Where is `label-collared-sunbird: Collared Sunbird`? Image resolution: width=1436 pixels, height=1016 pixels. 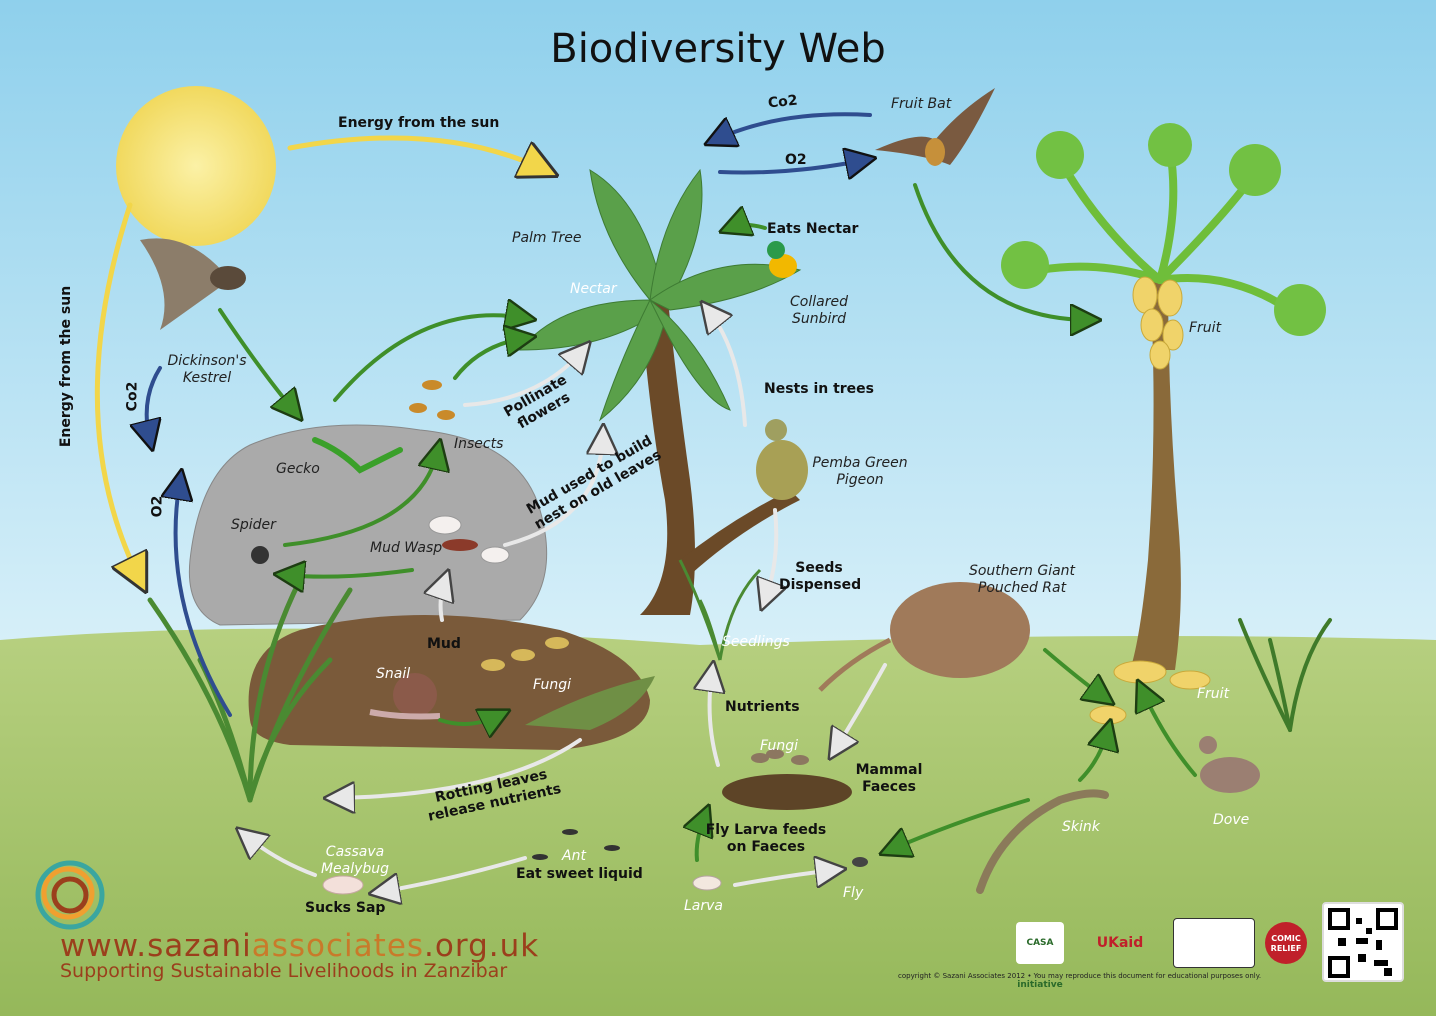 label-collared-sunbird: Collared Sunbird is located at coordinates (819, 310).